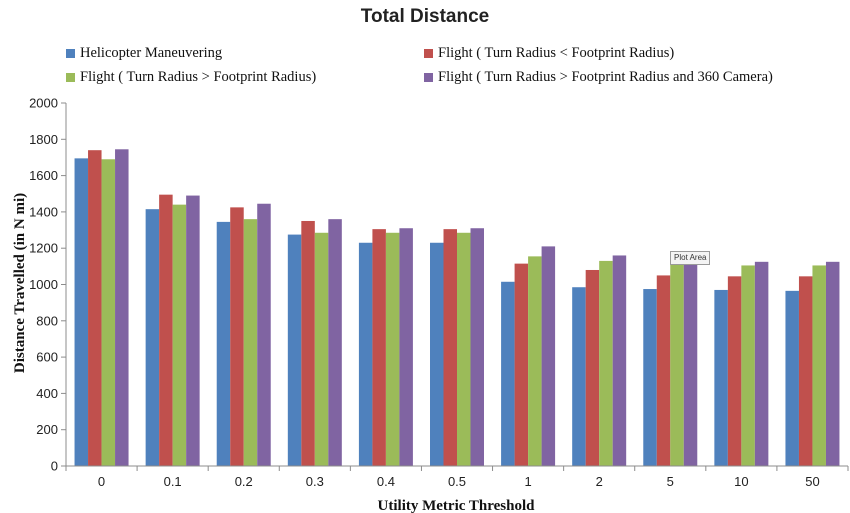 This screenshot has width=850, height=513. Describe the element at coordinates (457, 505) in the screenshot. I see `x-axis-label: Utility Metric Threshold` at that location.